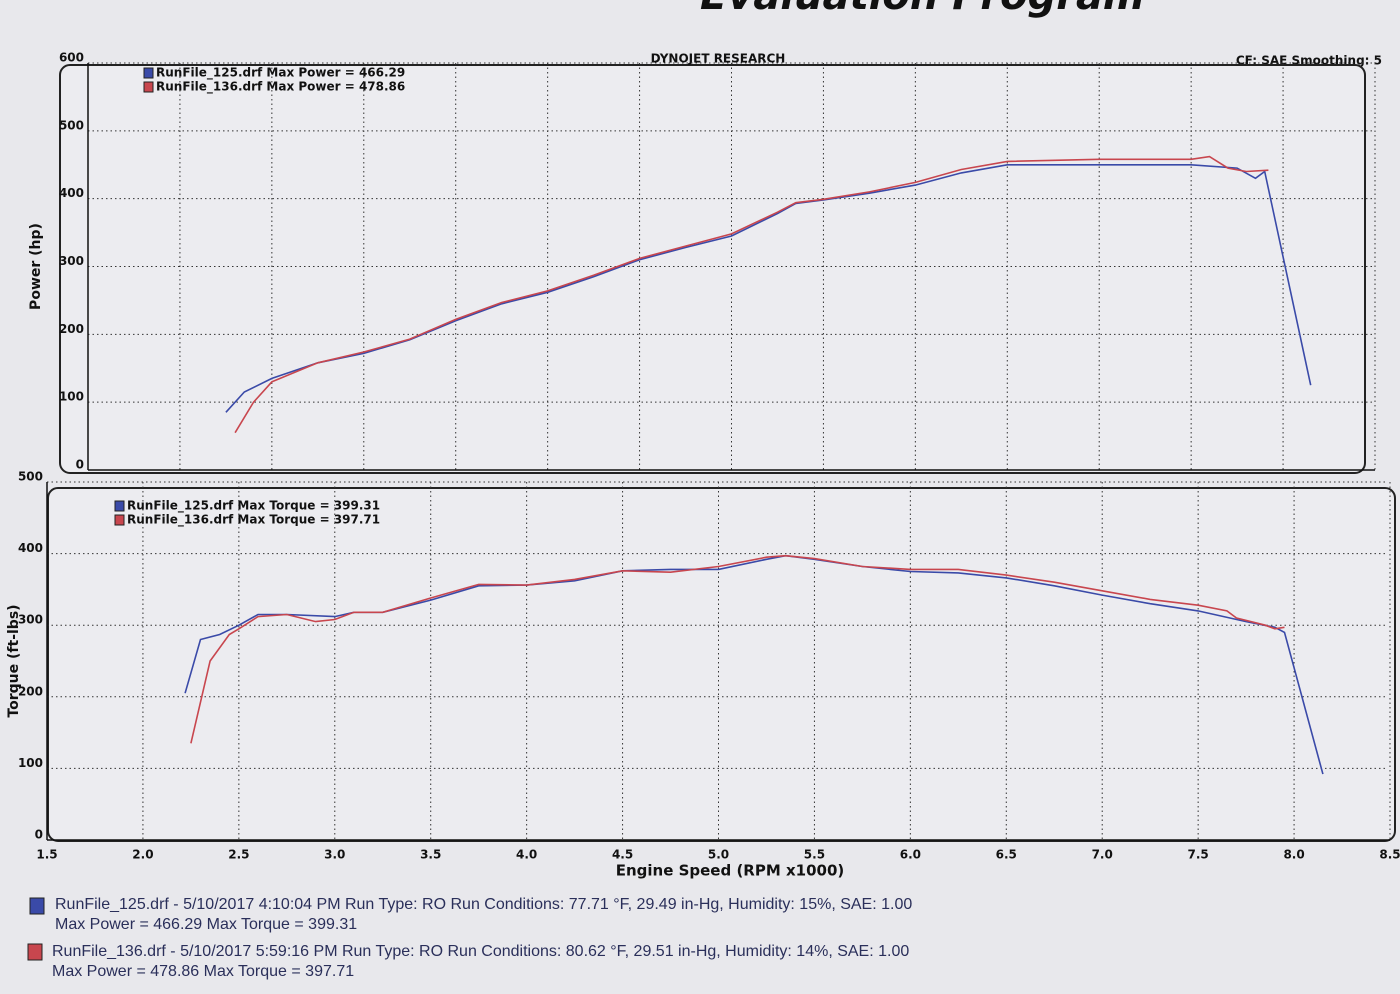 This screenshot has height=994, width=1400. What do you see at coordinates (203, 971) in the screenshot?
I see `run-max: Max Power = 478.86 Max Torque = 397.71` at bounding box center [203, 971].